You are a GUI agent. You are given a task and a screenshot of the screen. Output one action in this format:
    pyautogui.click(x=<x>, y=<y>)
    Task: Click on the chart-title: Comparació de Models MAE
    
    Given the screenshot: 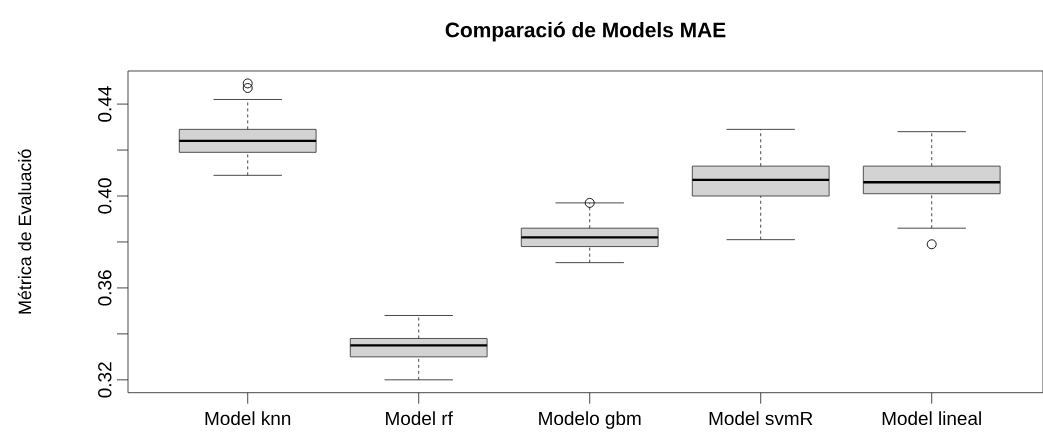 What is the action you would take?
    pyautogui.click(x=585, y=31)
    